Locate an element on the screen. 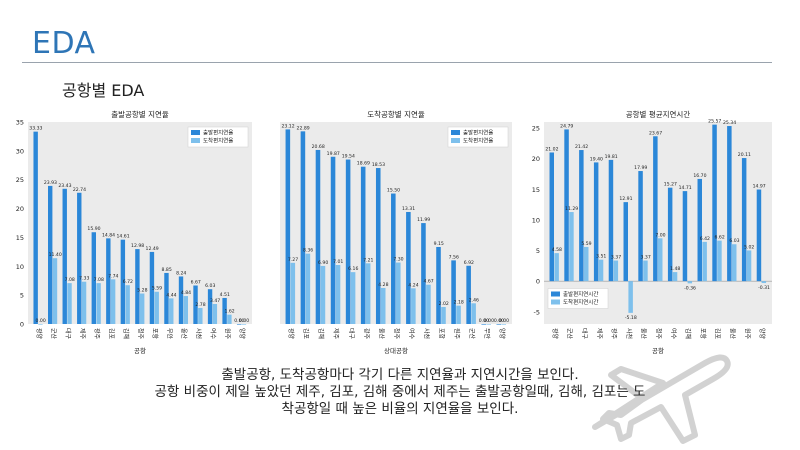 Image resolution: width=800 pixels, height=450 pixels. data-label: 7.30 is located at coordinates (398, 260).